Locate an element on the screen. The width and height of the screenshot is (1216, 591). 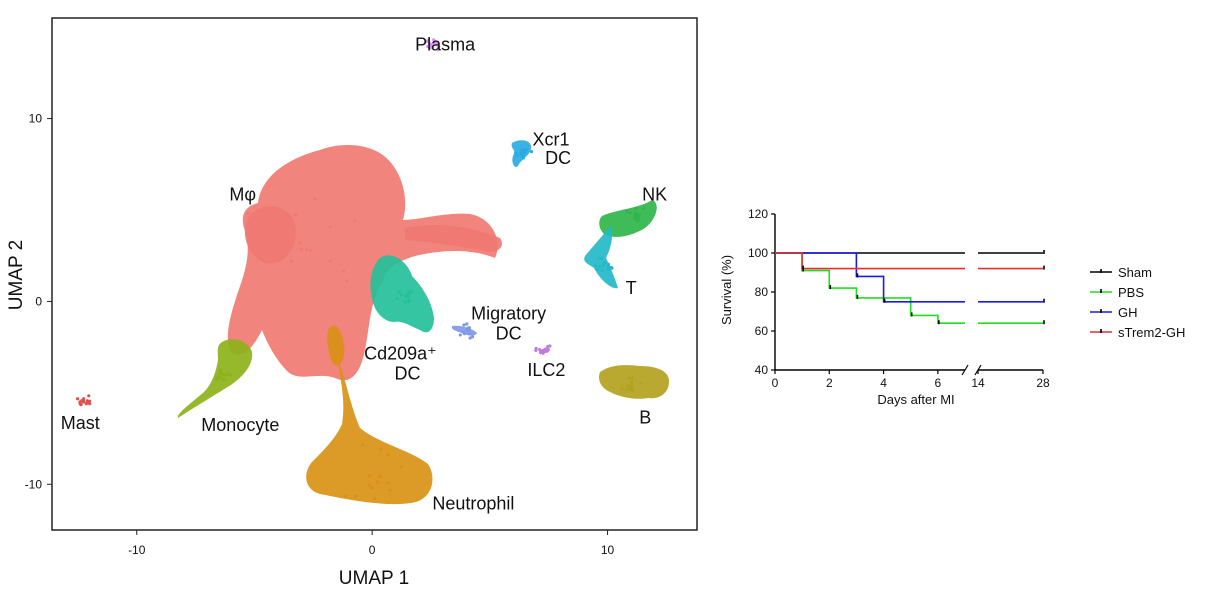
survival-x-tick-label: 4 is located at coordinates (883, 383).